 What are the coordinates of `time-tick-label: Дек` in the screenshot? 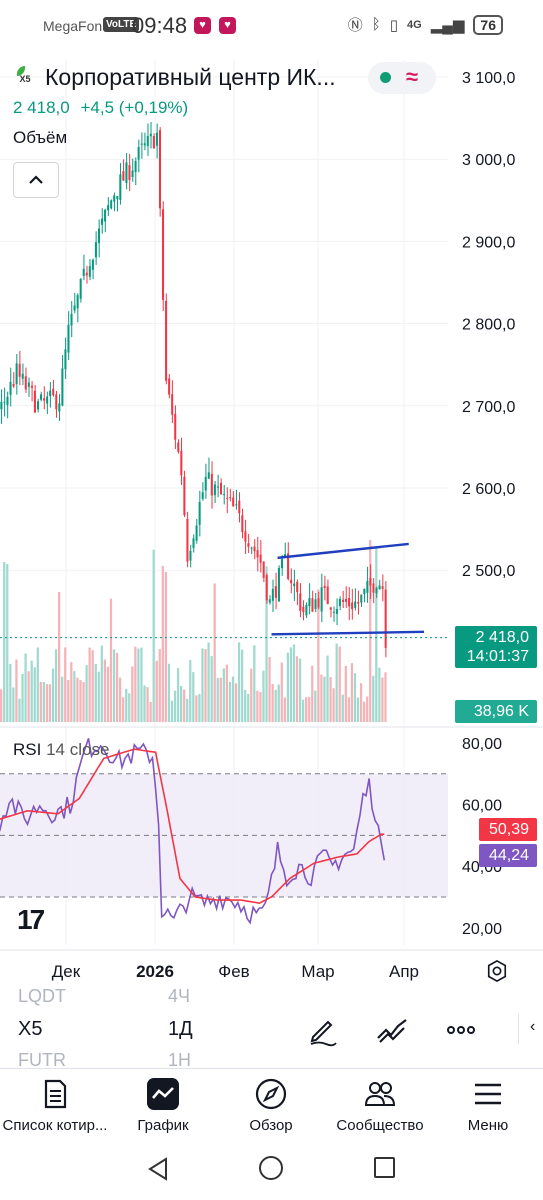 It's located at (66, 971).